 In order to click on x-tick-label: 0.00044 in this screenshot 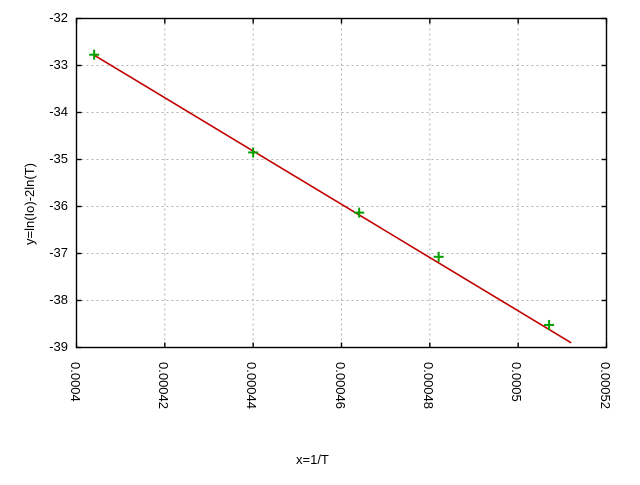, I will do `click(252, 385)`.